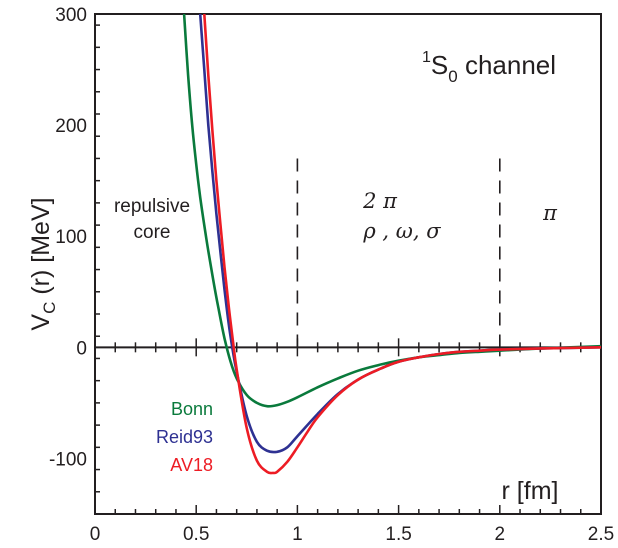  Describe the element at coordinates (152, 232) in the screenshot. I see `region-core-line2: core` at that location.